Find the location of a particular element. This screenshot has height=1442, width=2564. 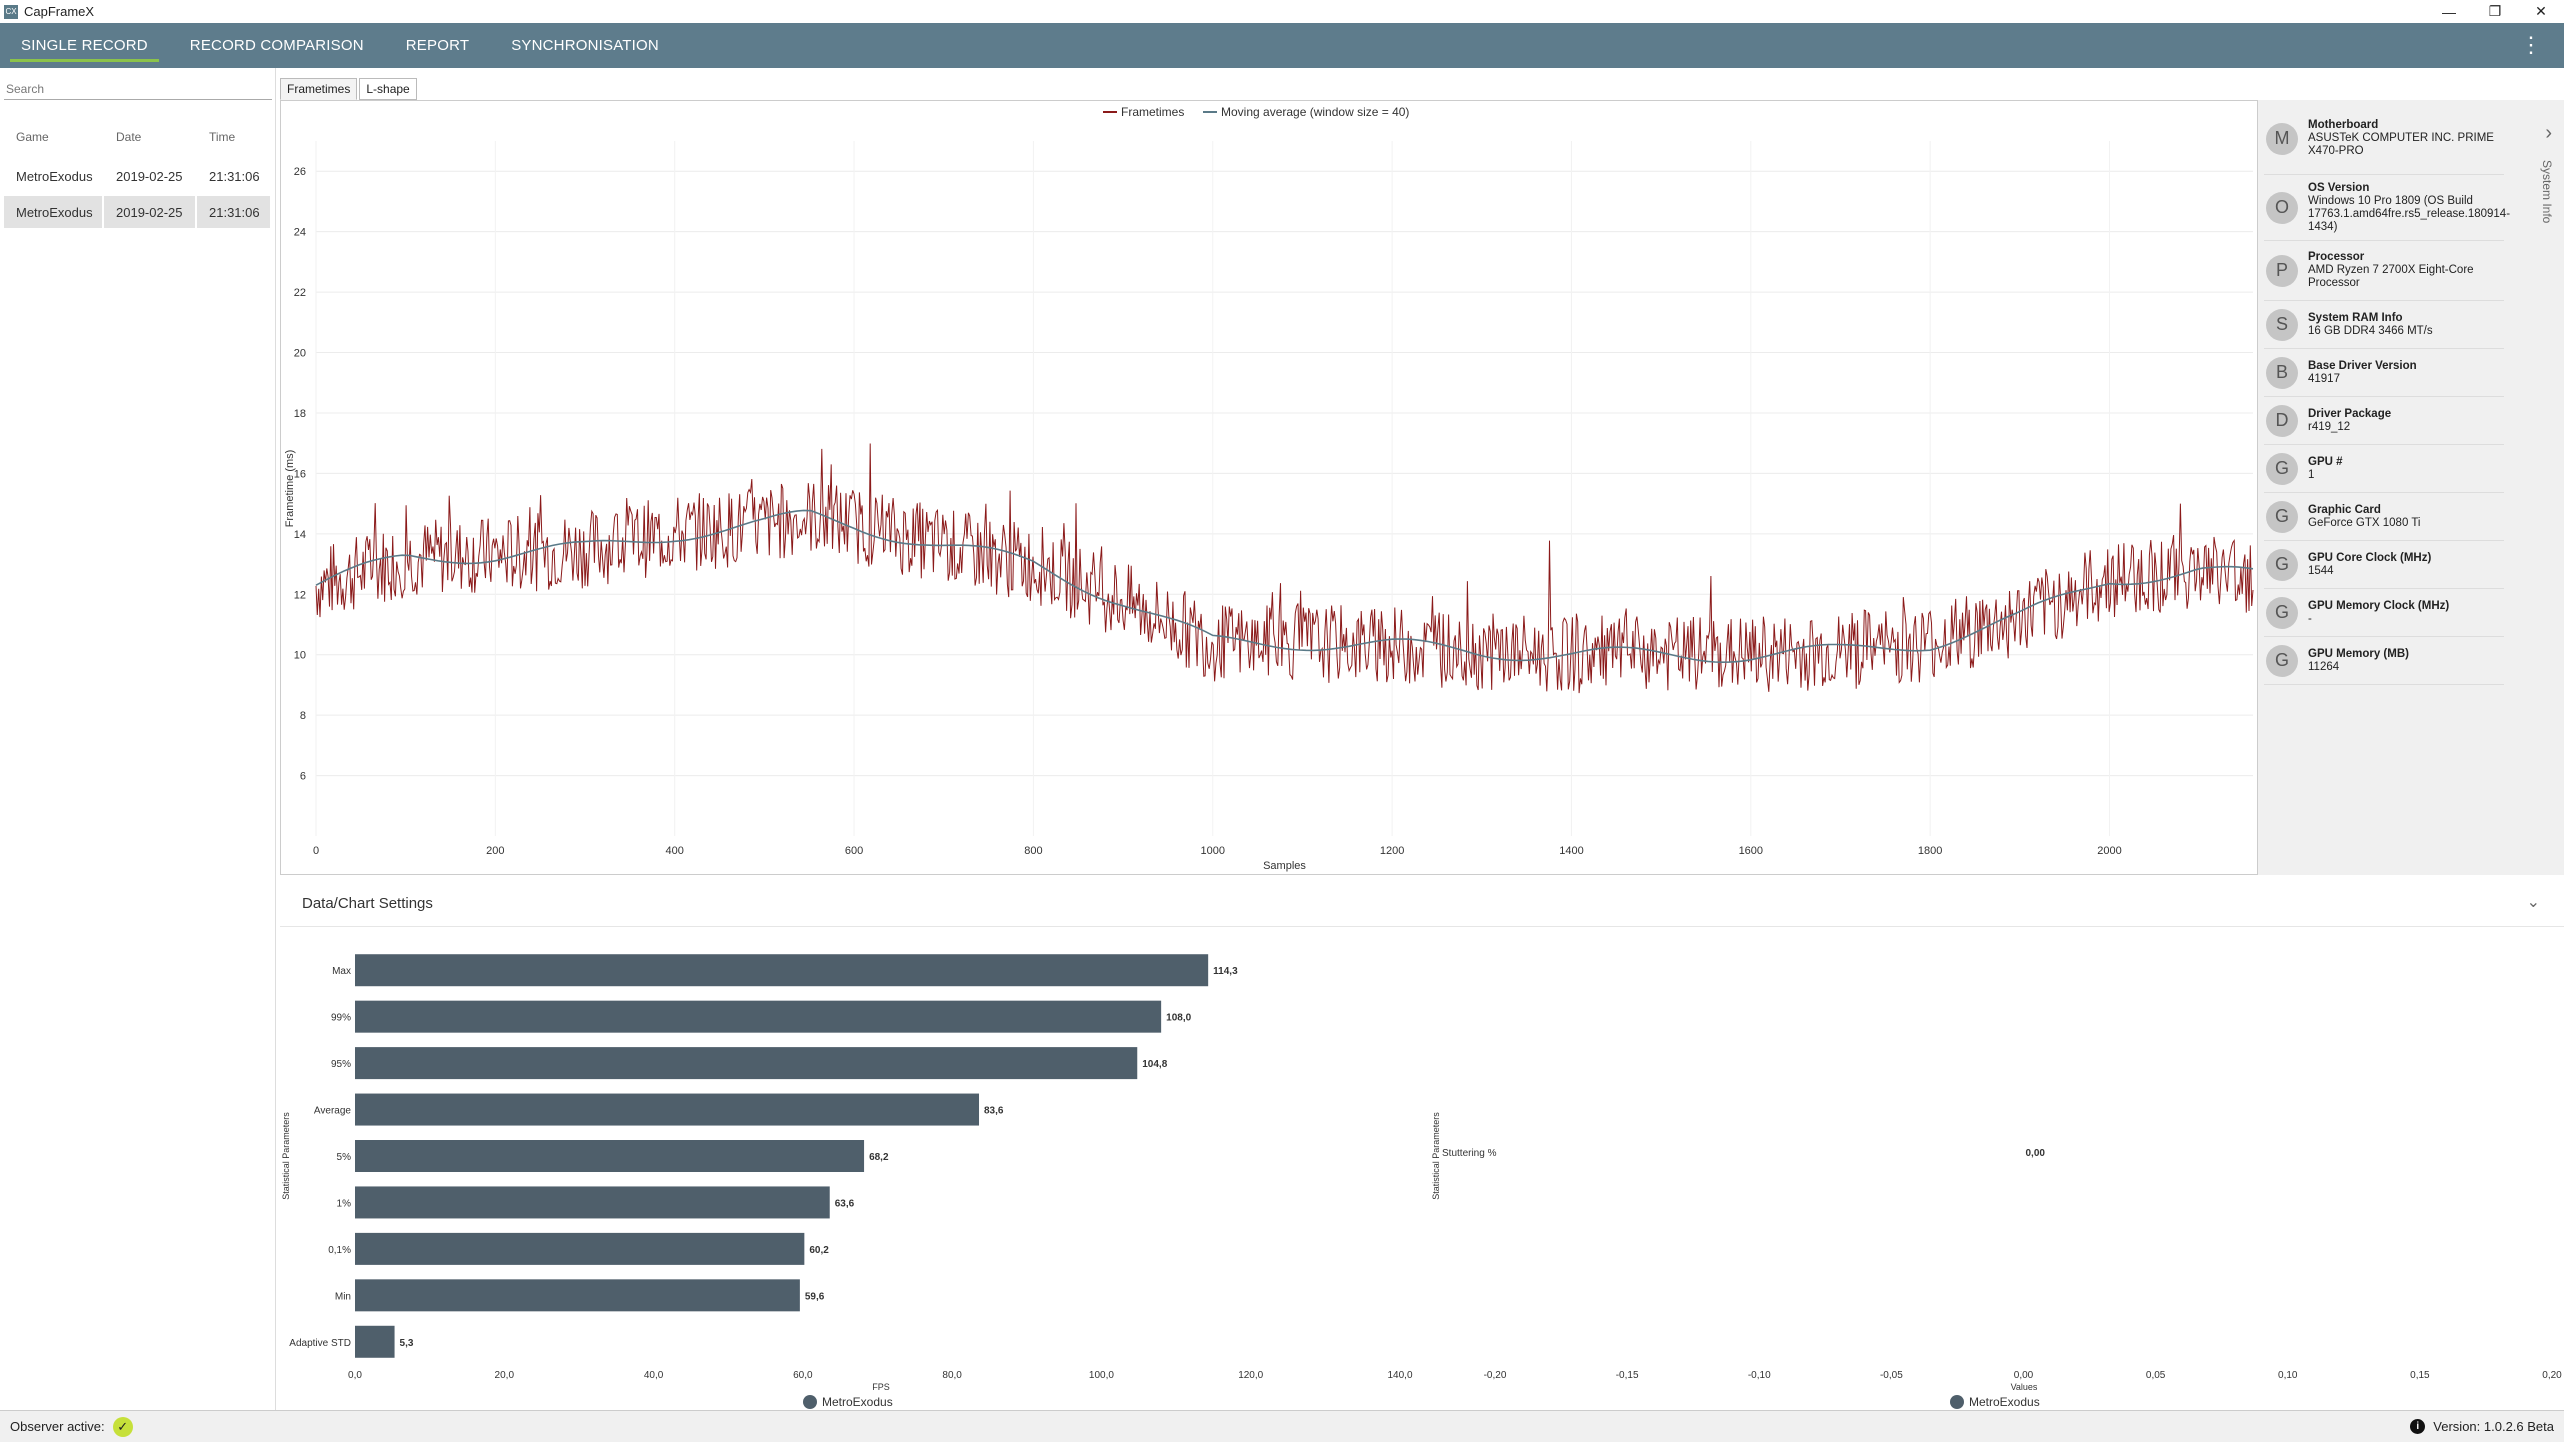

info-title: Processor is located at coordinates (2336, 257).